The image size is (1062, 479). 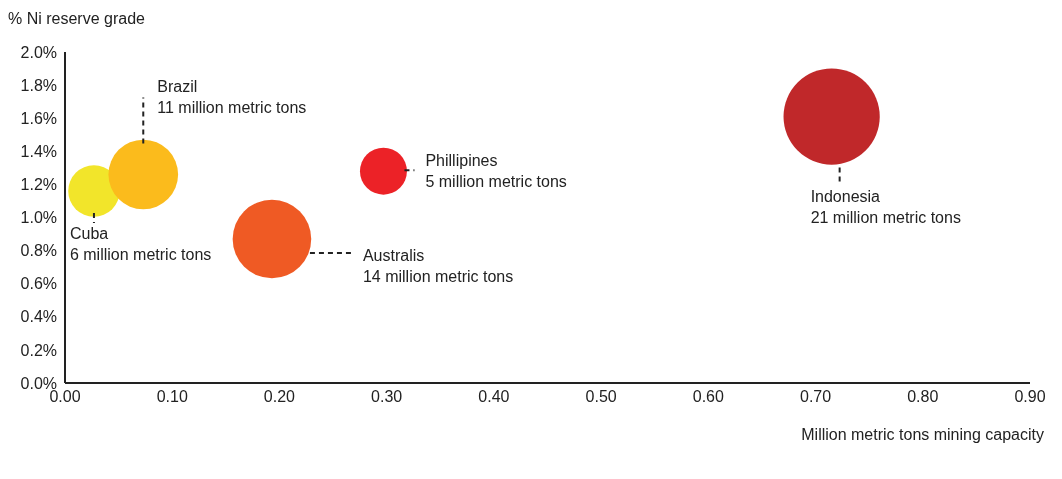 What do you see at coordinates (461, 161) in the screenshot?
I see `series-label: Phillipines` at bounding box center [461, 161].